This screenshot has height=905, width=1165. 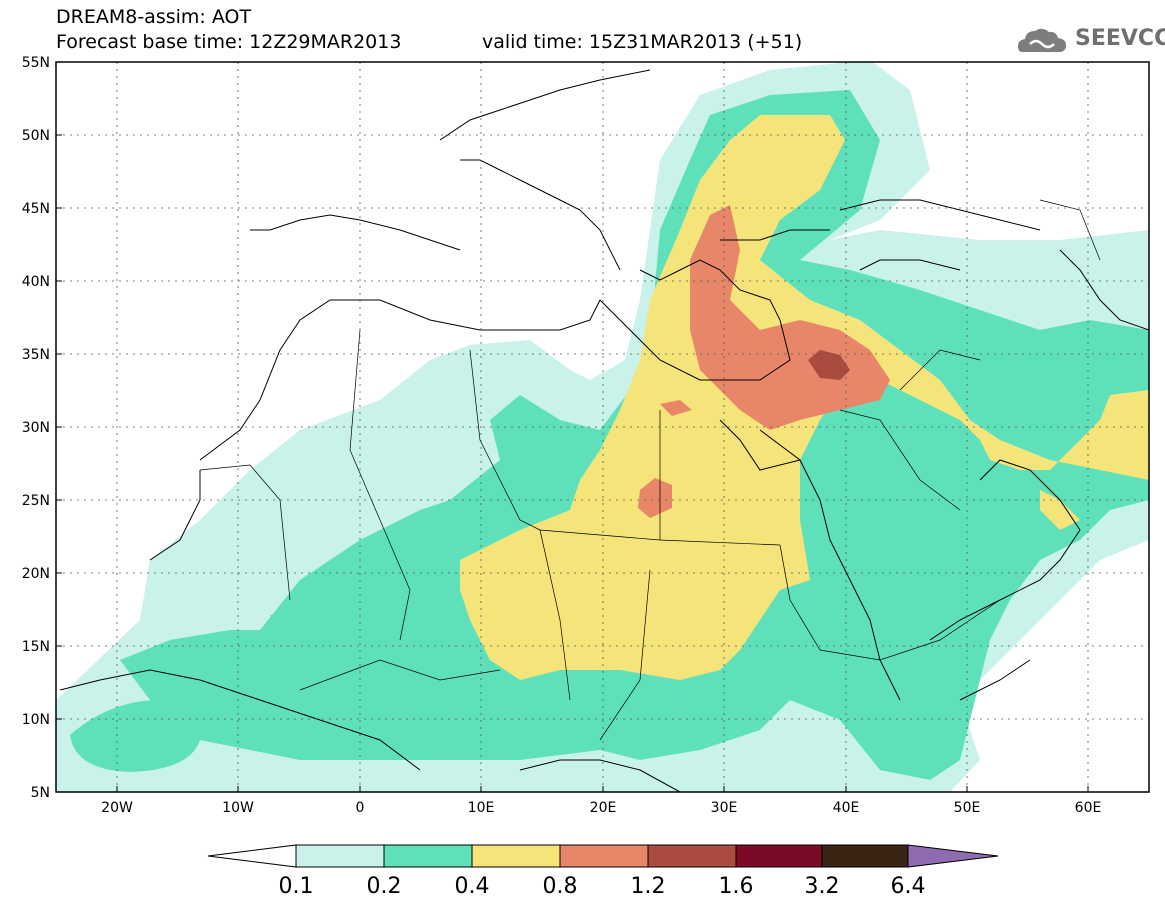 I want to click on map-title: DREAM8-assim: AOT, so click(x=154, y=17).